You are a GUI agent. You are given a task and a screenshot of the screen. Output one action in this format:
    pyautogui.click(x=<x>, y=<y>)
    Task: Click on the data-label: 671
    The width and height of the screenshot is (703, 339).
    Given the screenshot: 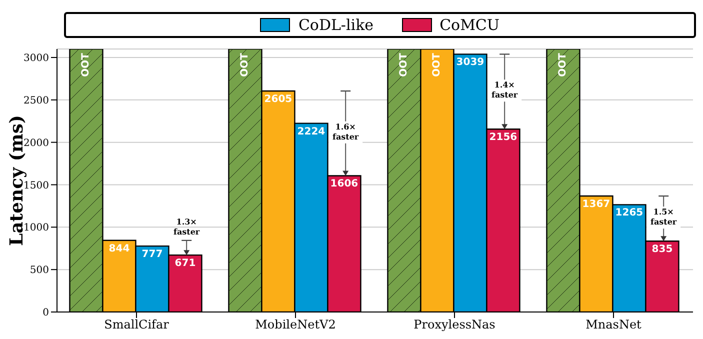 What is the action you would take?
    pyautogui.click(x=185, y=264)
    